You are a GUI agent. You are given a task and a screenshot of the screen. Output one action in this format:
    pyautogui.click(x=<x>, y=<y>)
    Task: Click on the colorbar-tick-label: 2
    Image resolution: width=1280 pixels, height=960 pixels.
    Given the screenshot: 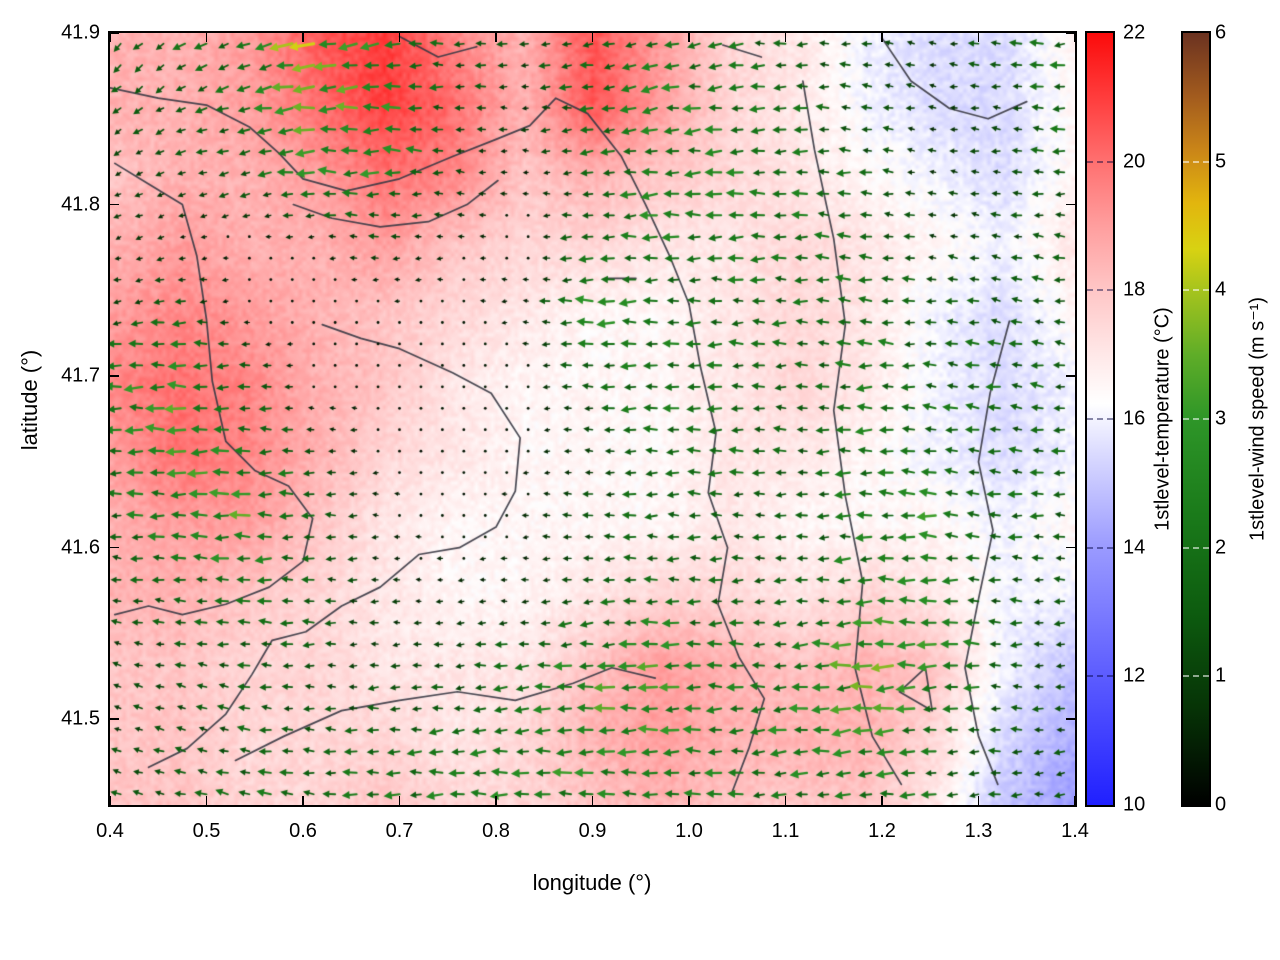 What is the action you would take?
    pyautogui.click(x=1221, y=547)
    